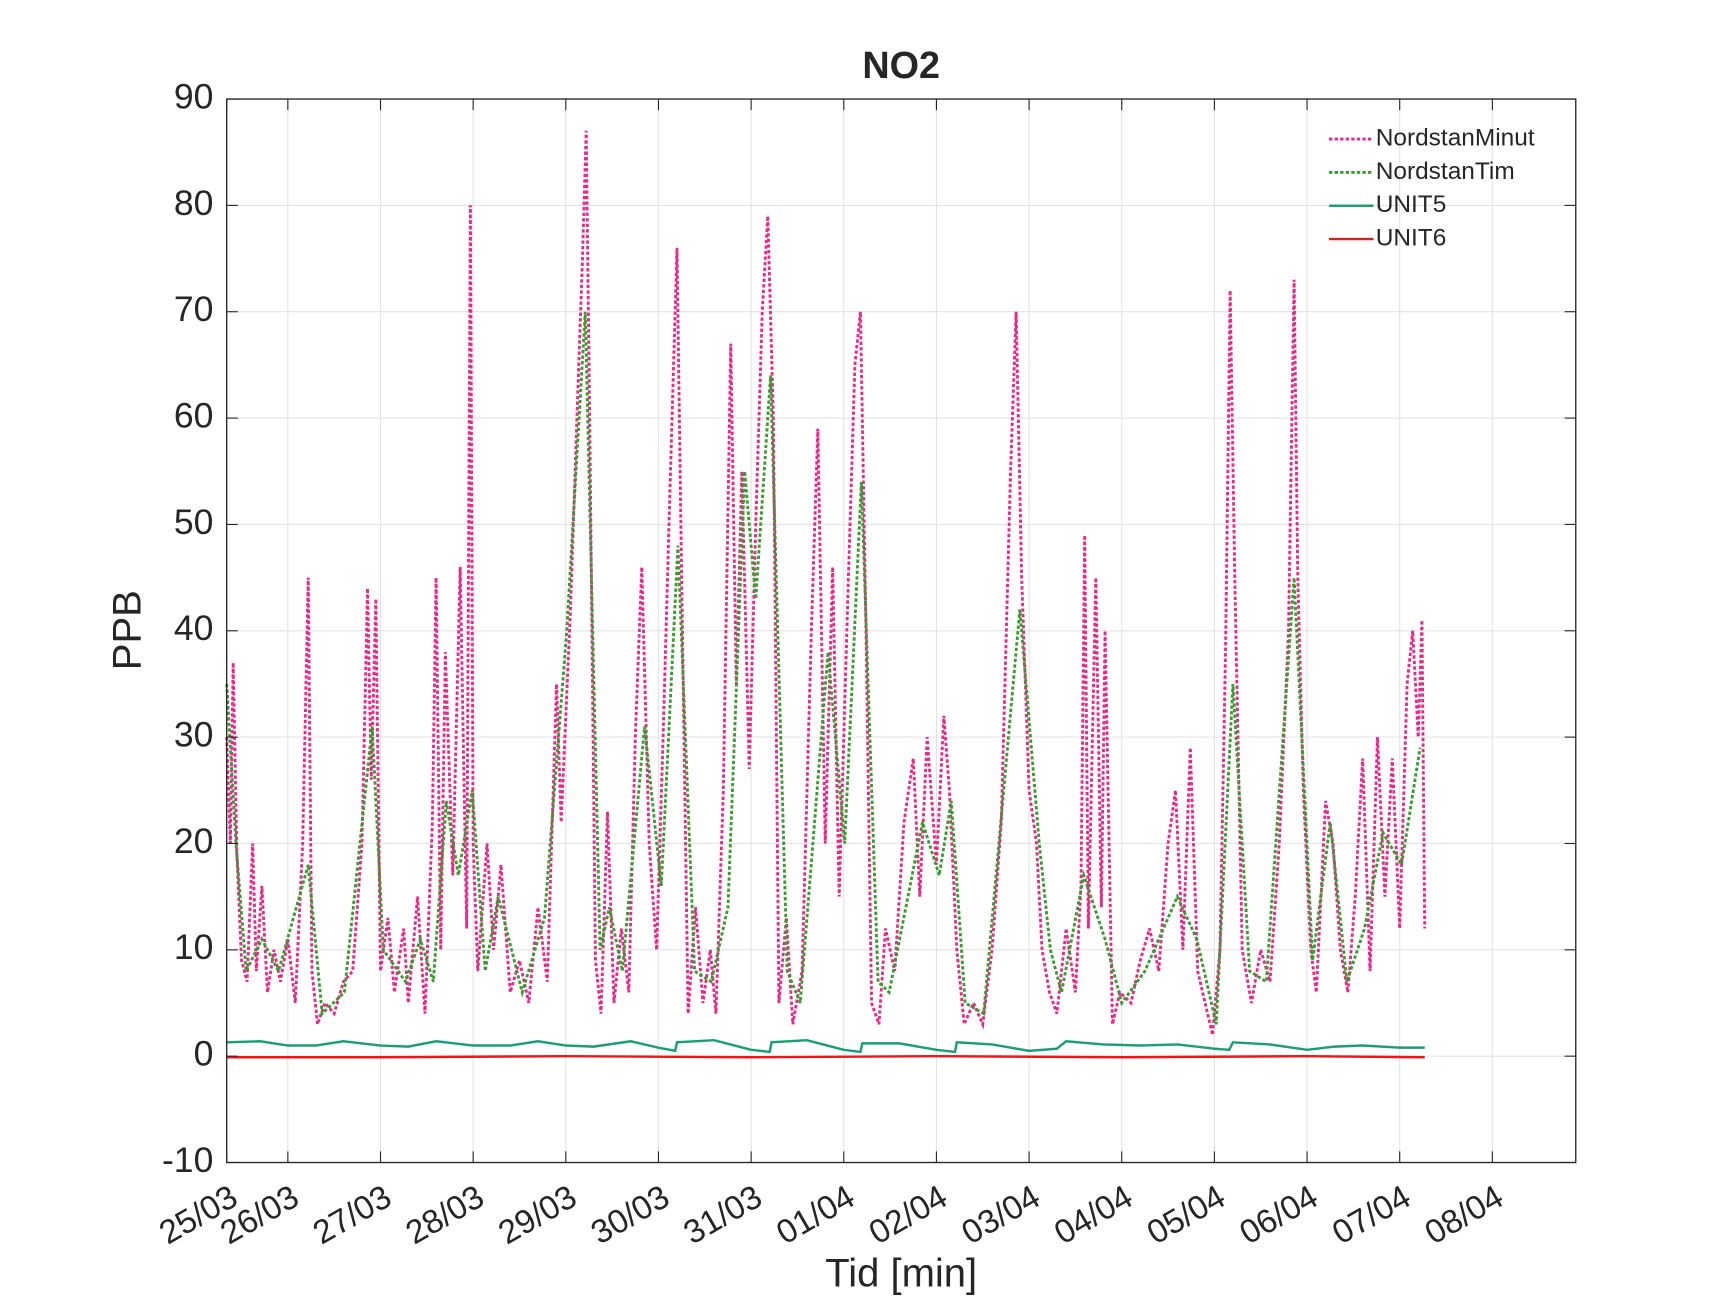 The image size is (1718, 1306). I want to click on x-axis-label: Tid [min], so click(901, 1273).